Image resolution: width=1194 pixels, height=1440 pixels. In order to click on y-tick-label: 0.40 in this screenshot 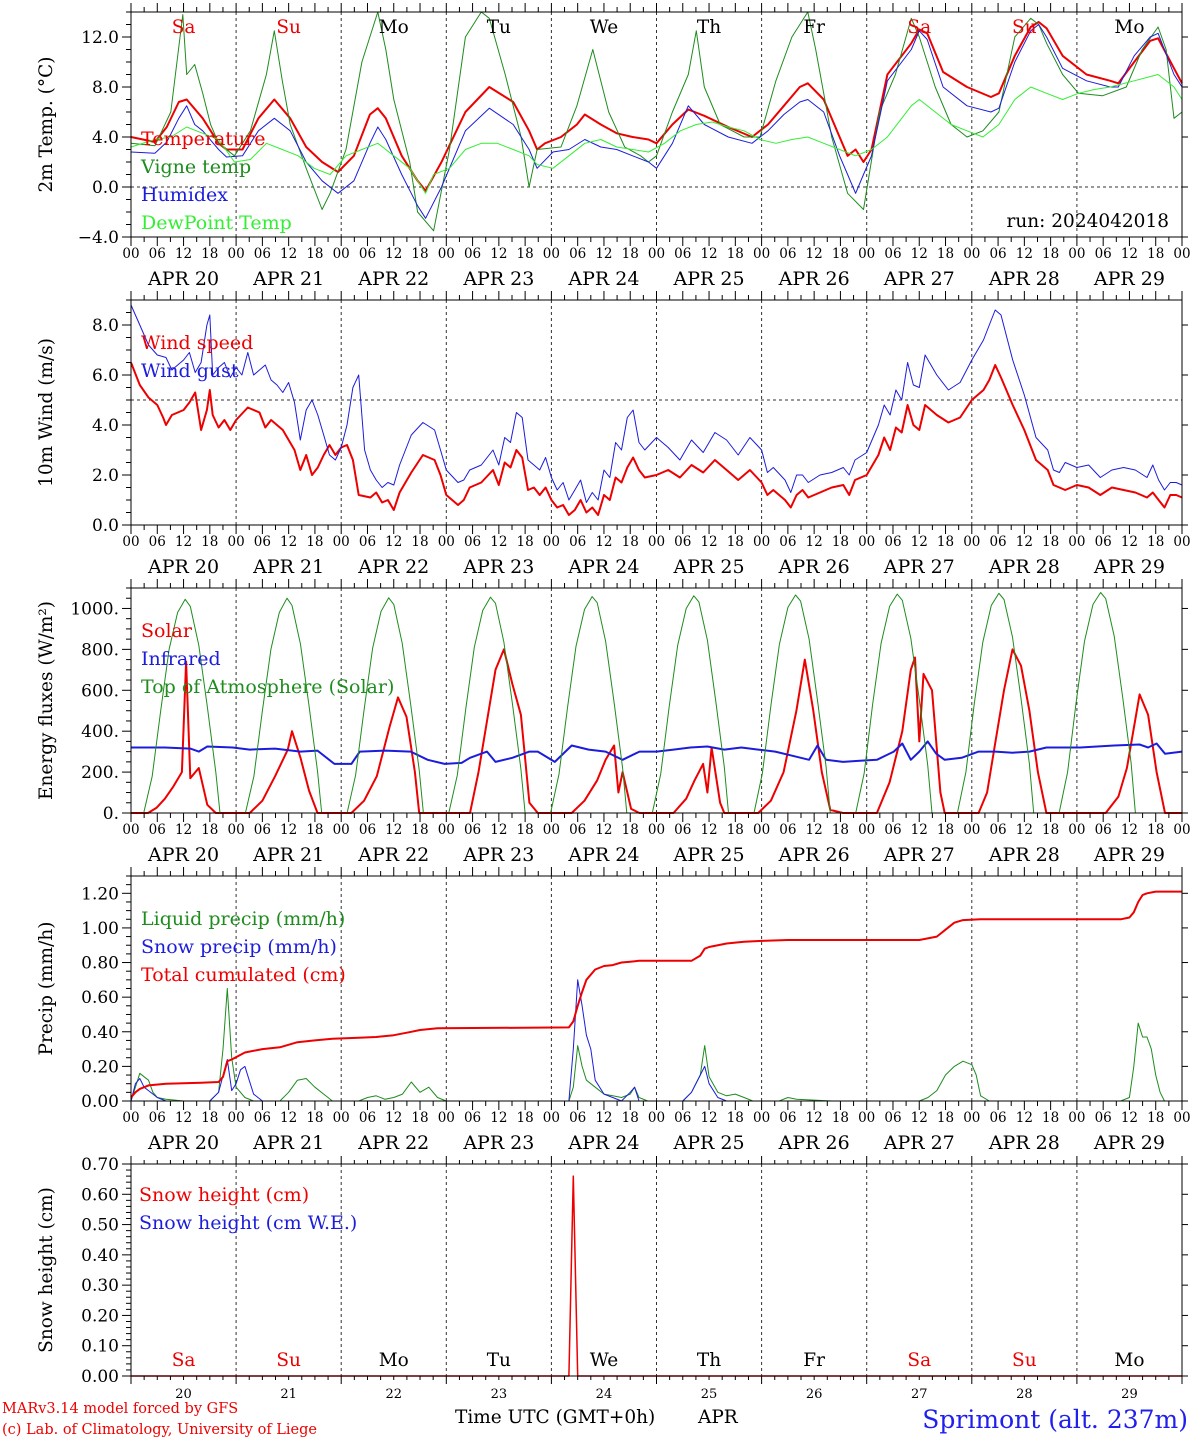, I will do `click(100, 1256)`.